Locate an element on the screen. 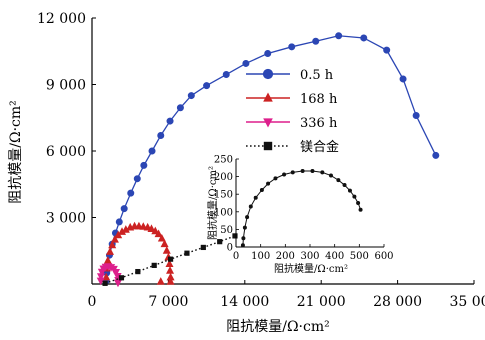 This screenshot has width=485, height=340. inset-x-tick-label: 500 is located at coordinates (359, 256).